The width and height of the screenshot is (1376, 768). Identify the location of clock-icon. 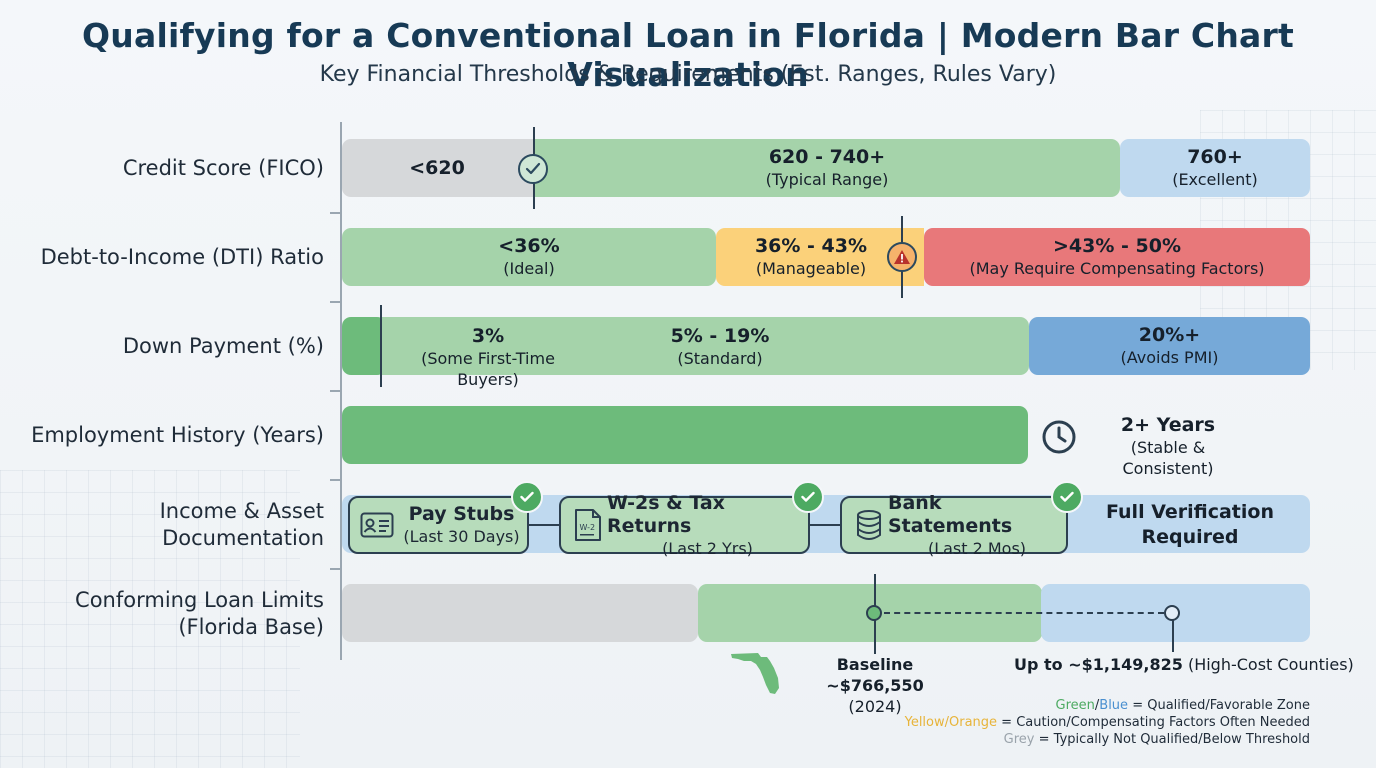
(1059, 439).